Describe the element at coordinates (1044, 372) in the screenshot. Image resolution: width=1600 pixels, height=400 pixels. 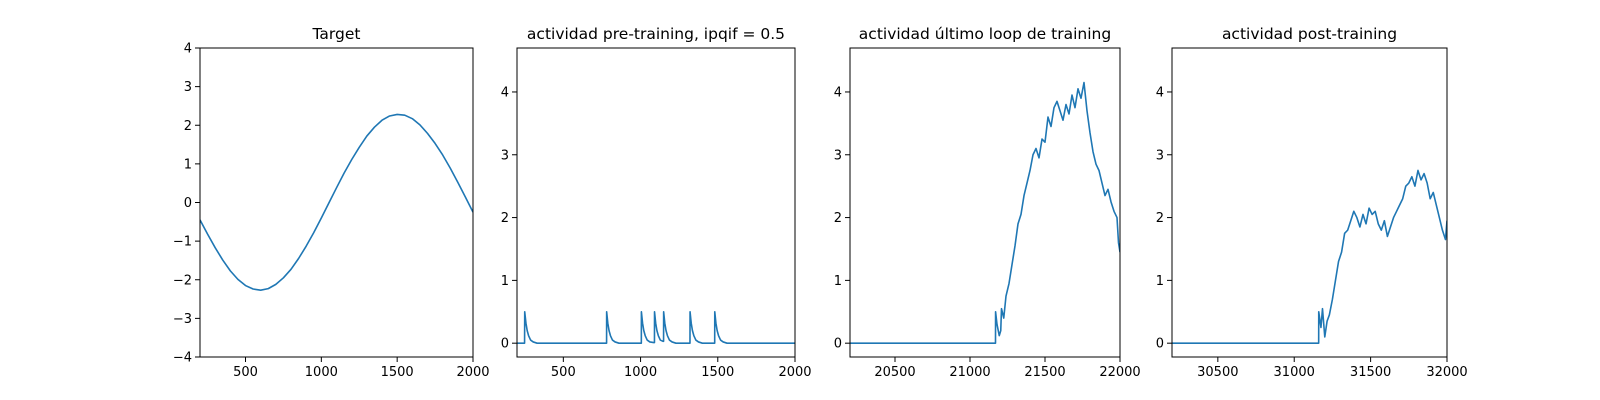
I see `x-tick-label: 21500` at that location.